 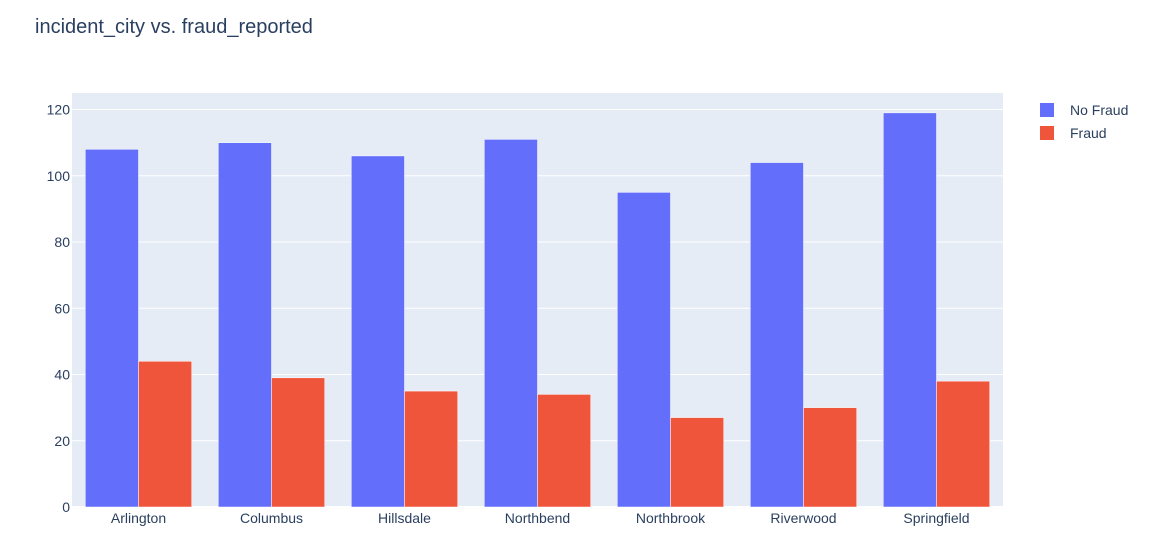 What do you see at coordinates (697, 462) in the screenshot?
I see `bar-fraud-northbrook` at bounding box center [697, 462].